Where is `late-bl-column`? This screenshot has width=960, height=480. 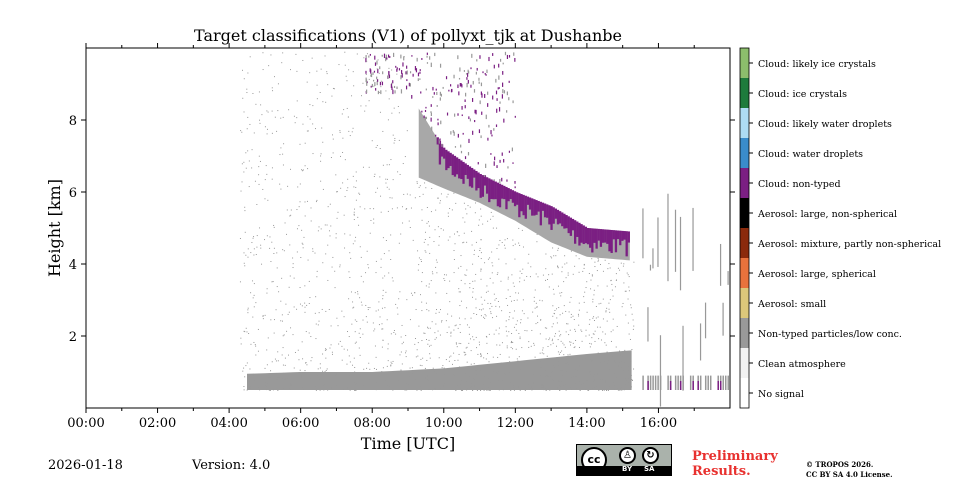 late-bl-column is located at coordinates (675, 382).